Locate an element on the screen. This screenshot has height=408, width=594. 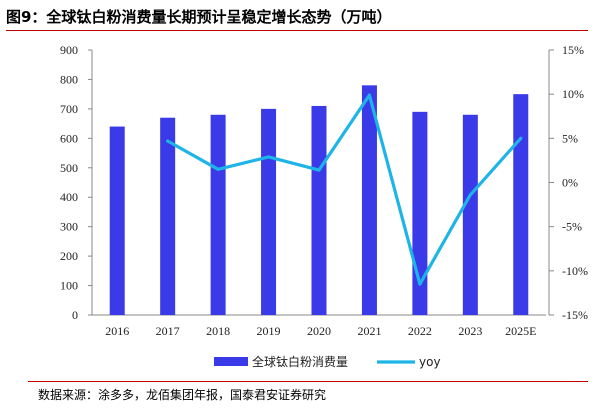
x-tick-label: 2025E is located at coordinates (520, 331).